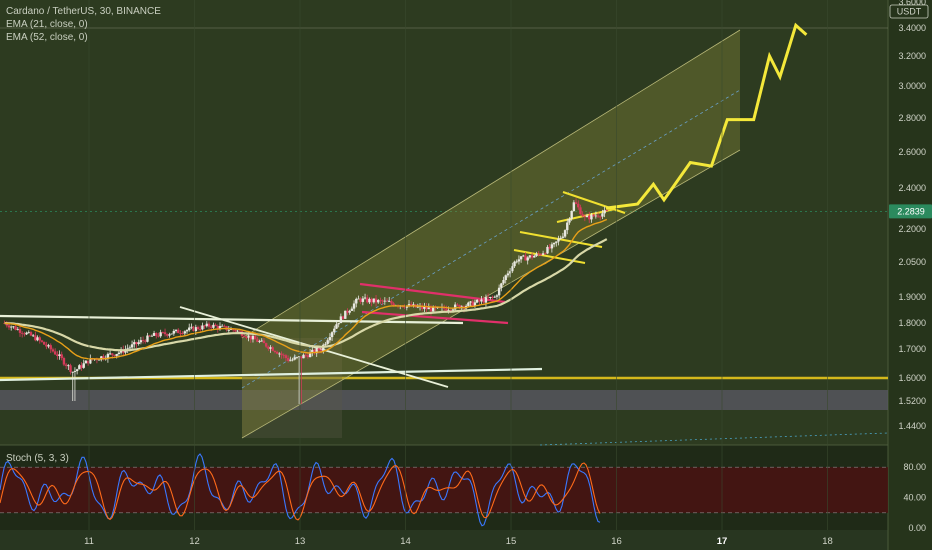 The width and height of the screenshot is (932, 550). What do you see at coordinates (910, 211) in the screenshot?
I see `price-badge-box` at bounding box center [910, 211].